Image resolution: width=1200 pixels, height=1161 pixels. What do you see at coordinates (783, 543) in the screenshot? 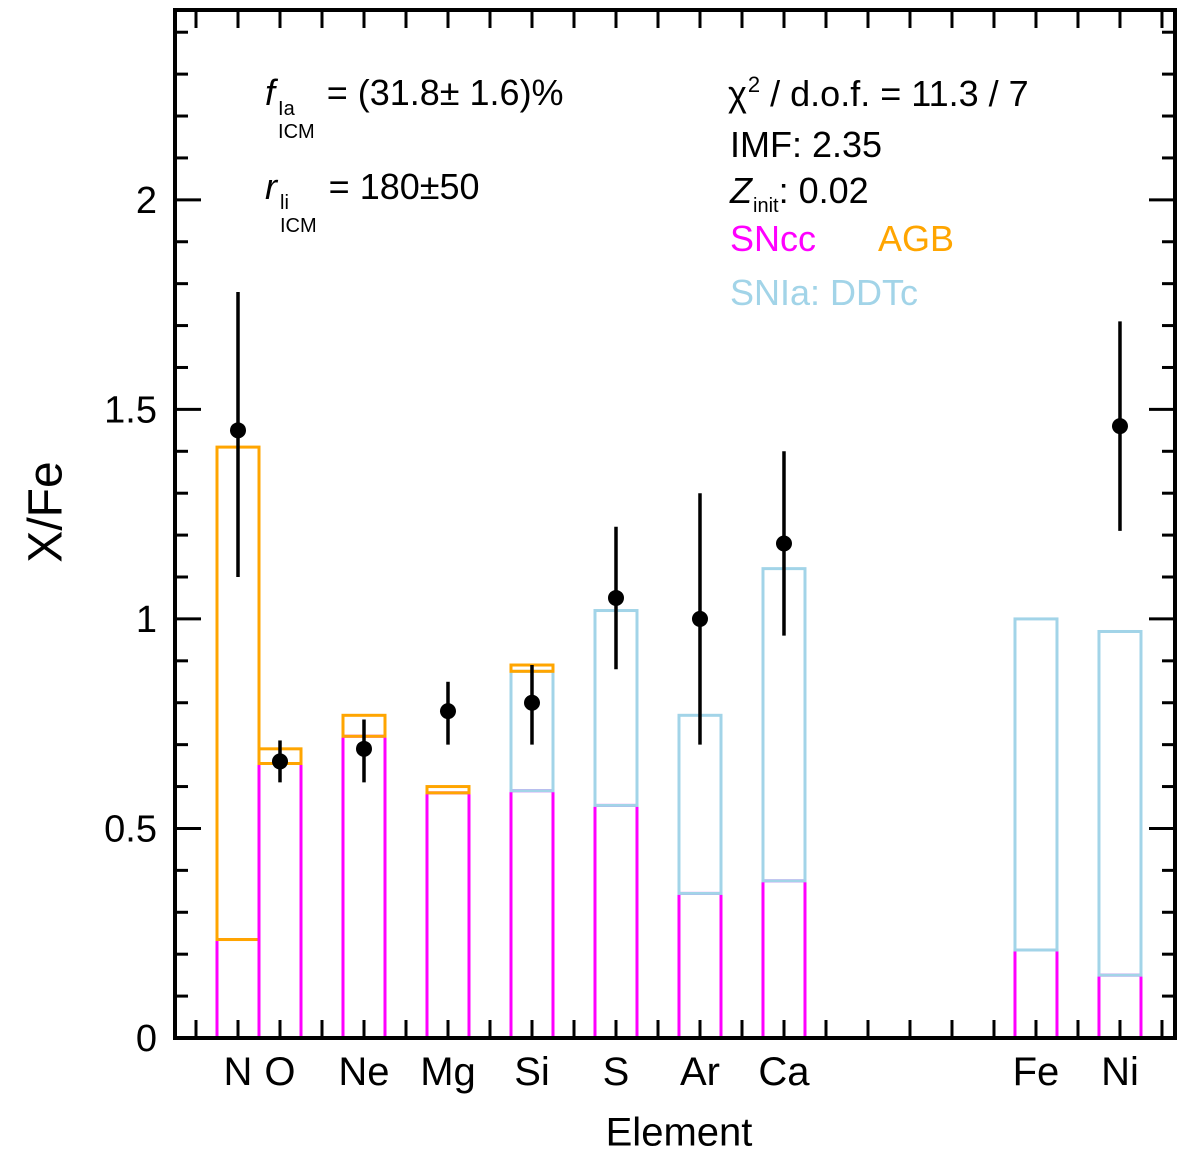
I see `data-point-Ca` at bounding box center [783, 543].